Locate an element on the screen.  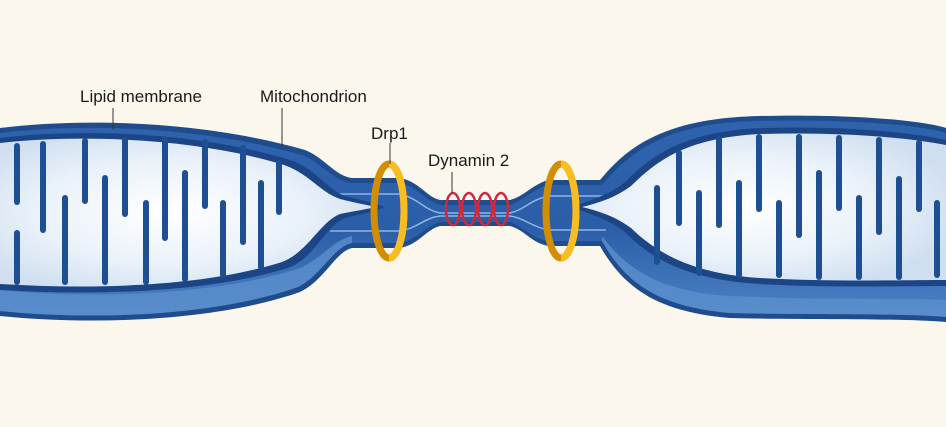
right-cristae is located at coordinates (797, 207).